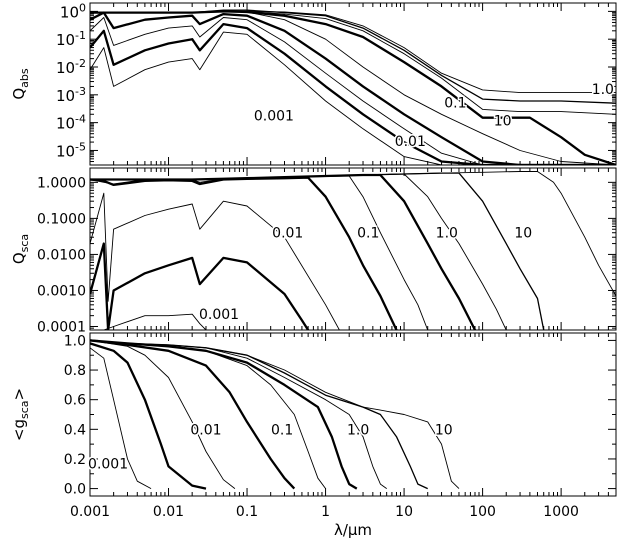  Describe the element at coordinates (75, 460) in the screenshot. I see `y-tick-label: 0.2` at that location.